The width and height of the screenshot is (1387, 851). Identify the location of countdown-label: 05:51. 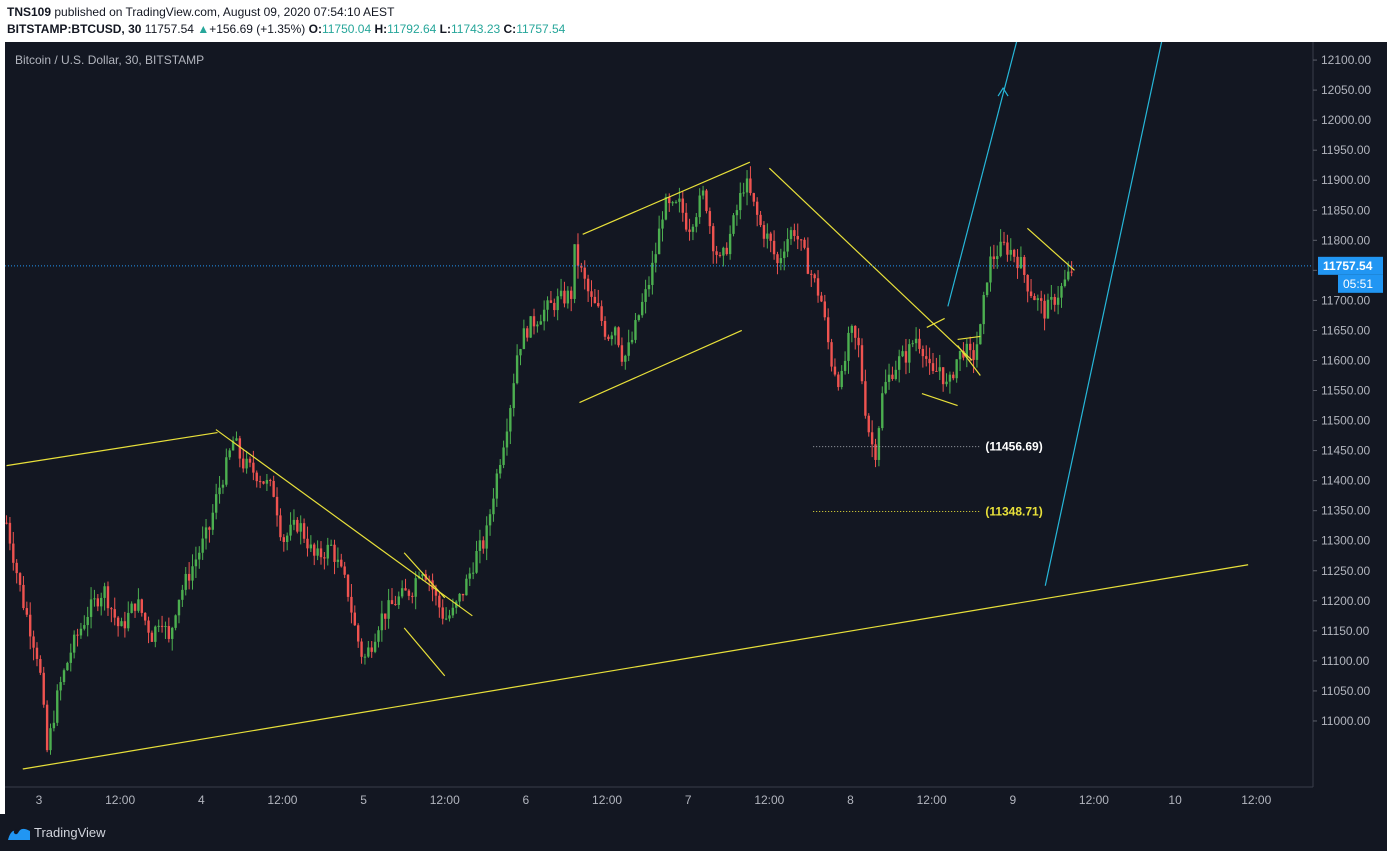
(1358, 284).